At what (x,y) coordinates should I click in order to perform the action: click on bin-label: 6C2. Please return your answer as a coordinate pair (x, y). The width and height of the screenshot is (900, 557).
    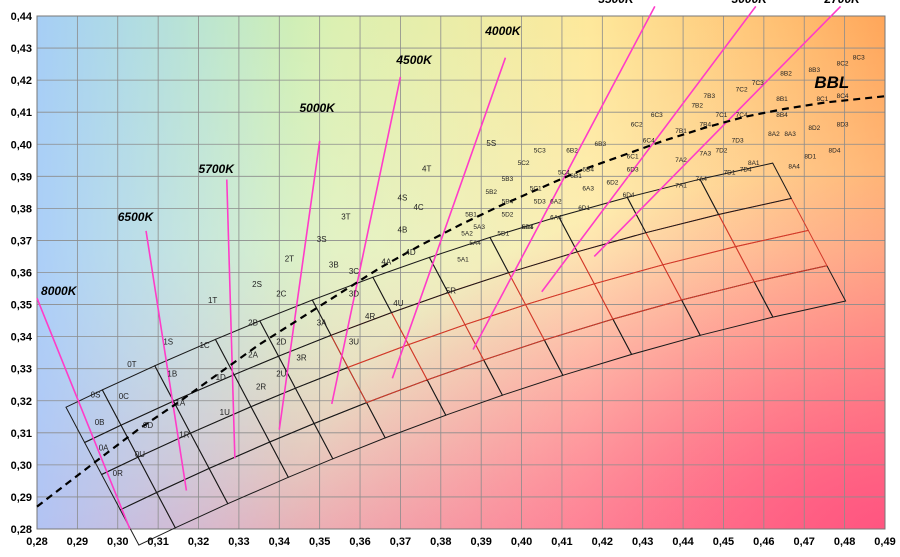
    Looking at the image, I should click on (637, 125).